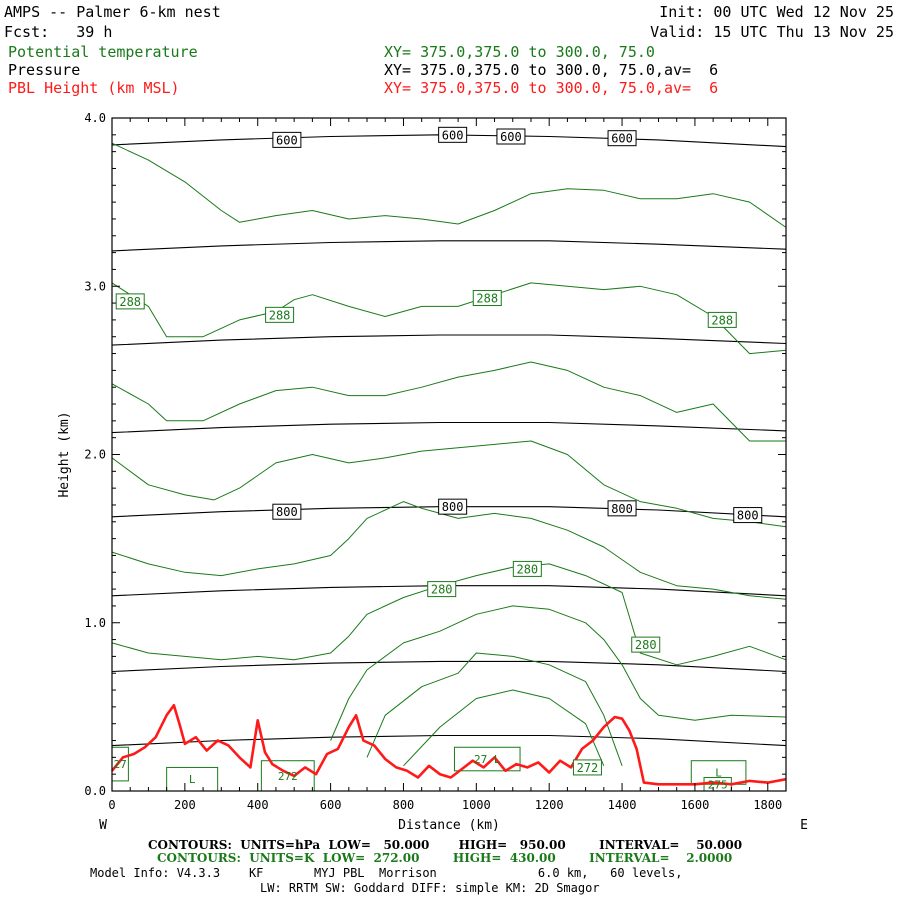 This screenshot has height=900, width=900. I want to click on terrain-box-label-3: 27 L, so click(487, 759).